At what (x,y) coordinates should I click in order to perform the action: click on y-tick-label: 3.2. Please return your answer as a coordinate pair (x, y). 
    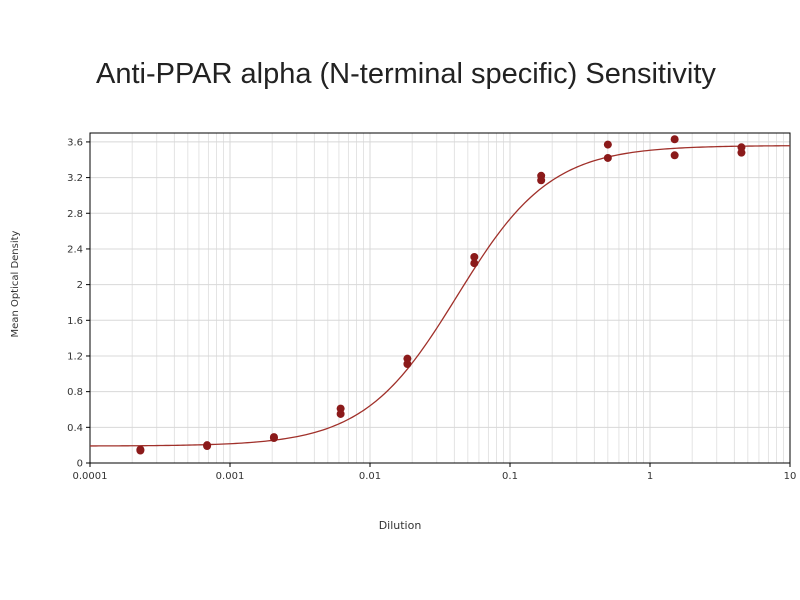
    Looking at the image, I should click on (75, 178).